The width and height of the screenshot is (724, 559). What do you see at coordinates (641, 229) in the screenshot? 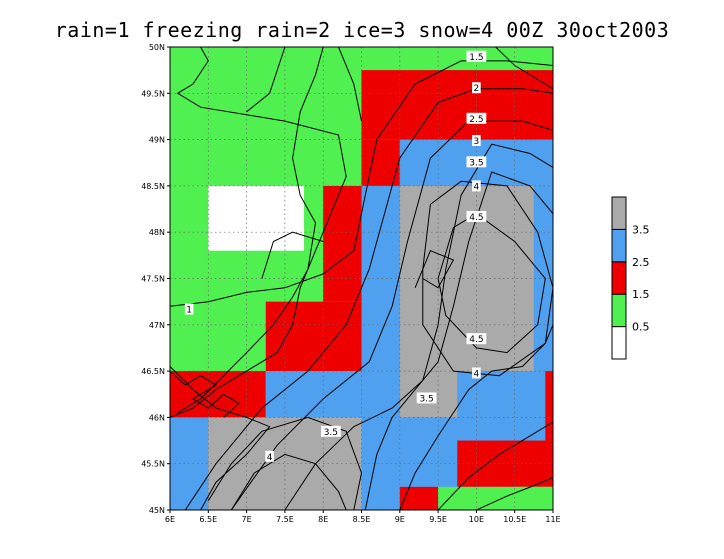
I see `legend-label-3: 3.5` at bounding box center [641, 229].